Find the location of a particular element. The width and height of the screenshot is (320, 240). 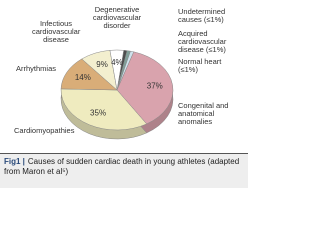

value-label: 35% is located at coordinates (98, 113).